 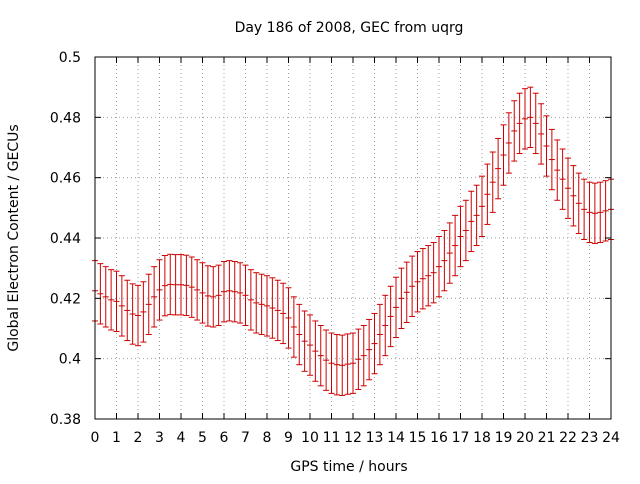 I want to click on x-tick-label: 16, so click(x=439, y=438).